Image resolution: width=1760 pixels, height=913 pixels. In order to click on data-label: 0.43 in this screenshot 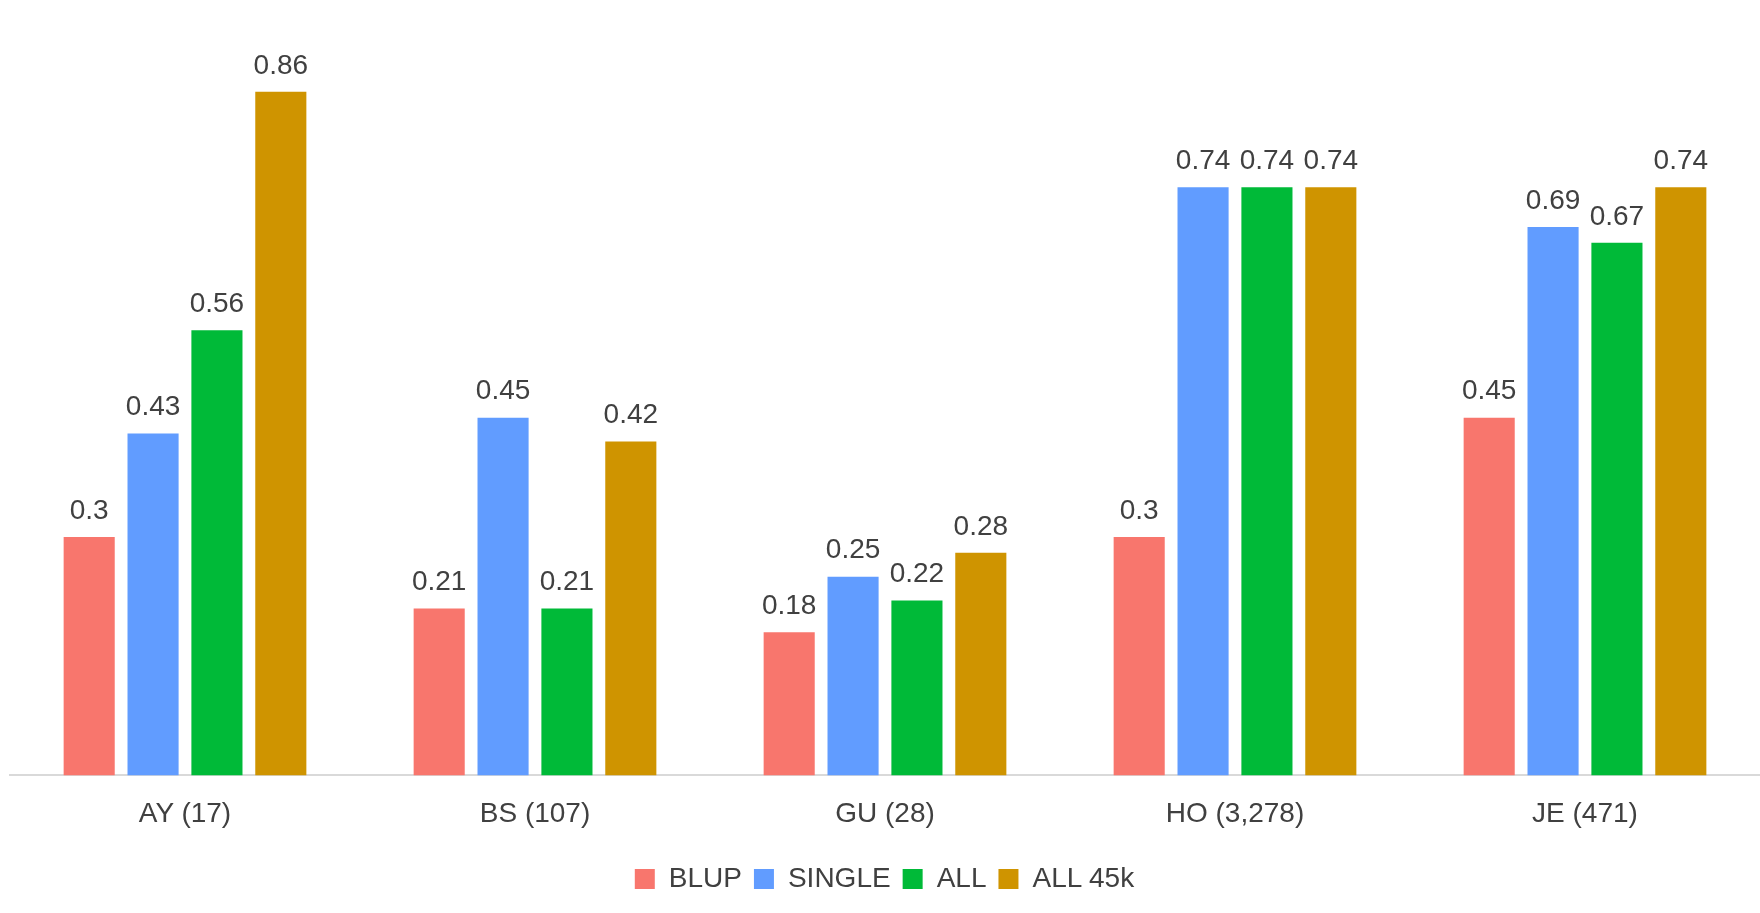, I will do `click(153, 406)`.